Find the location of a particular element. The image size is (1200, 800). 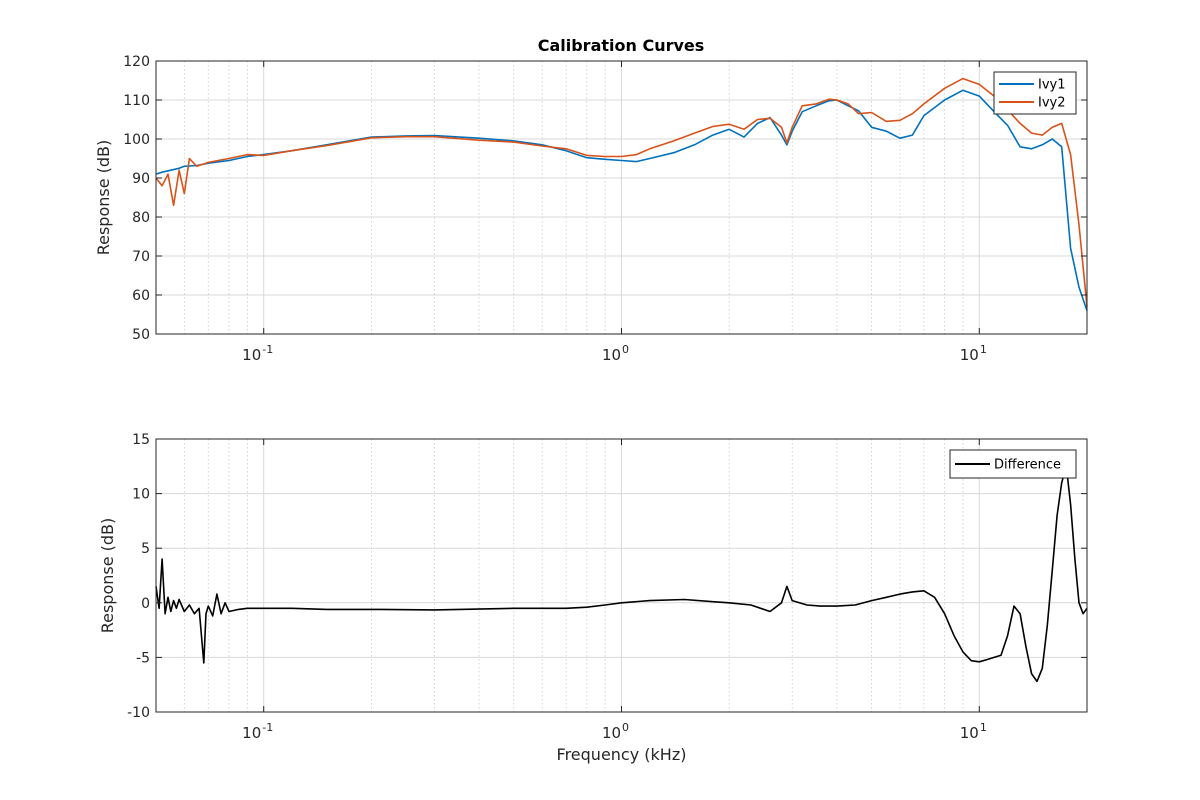

y-tick-label: 70 is located at coordinates (141, 257).